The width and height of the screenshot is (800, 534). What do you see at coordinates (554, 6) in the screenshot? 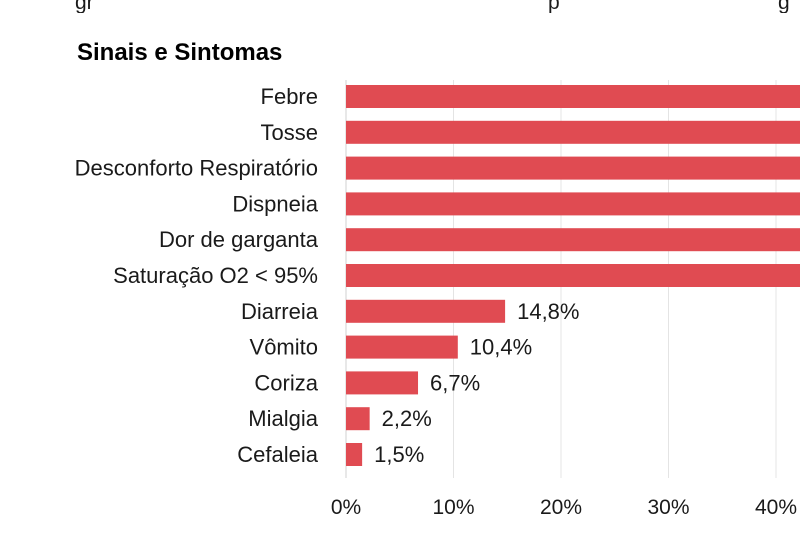
I see `header-fragment: p` at bounding box center [554, 6].